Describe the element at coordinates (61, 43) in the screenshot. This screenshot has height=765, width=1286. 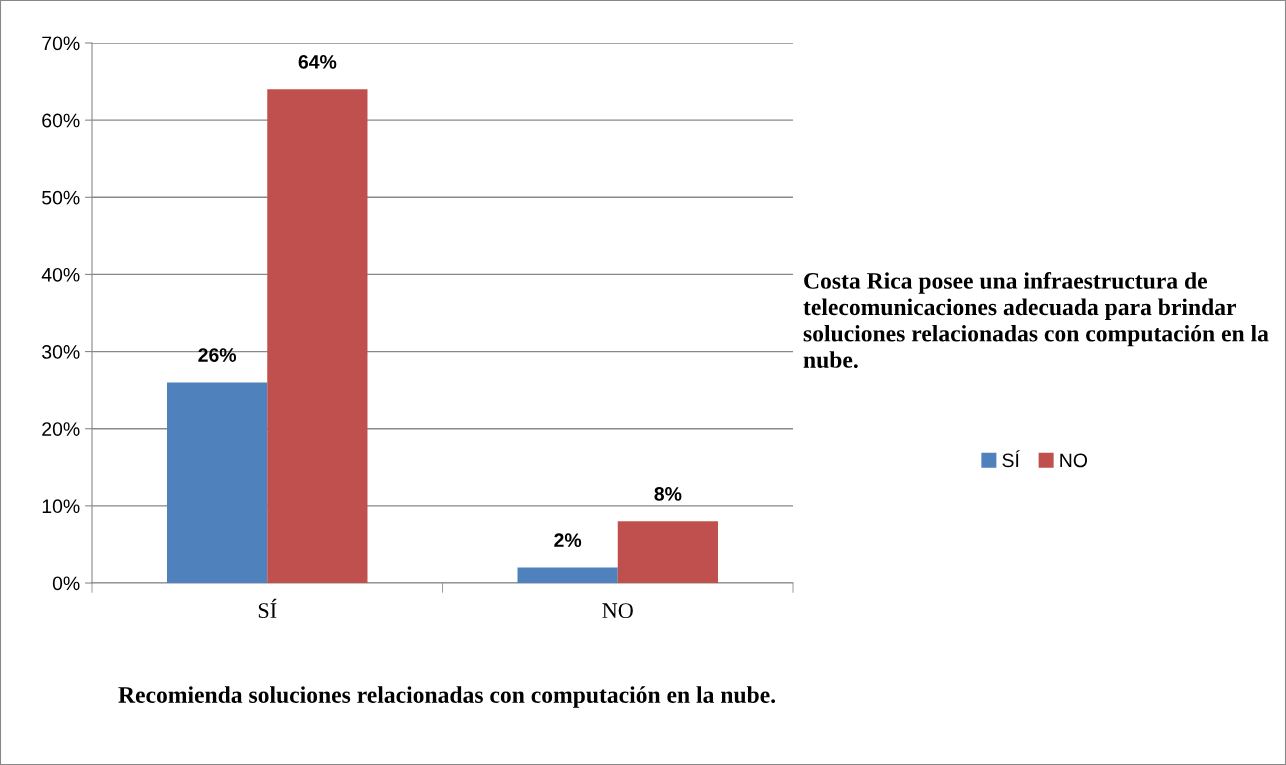
I see `y-tick-label: 70%` at that location.